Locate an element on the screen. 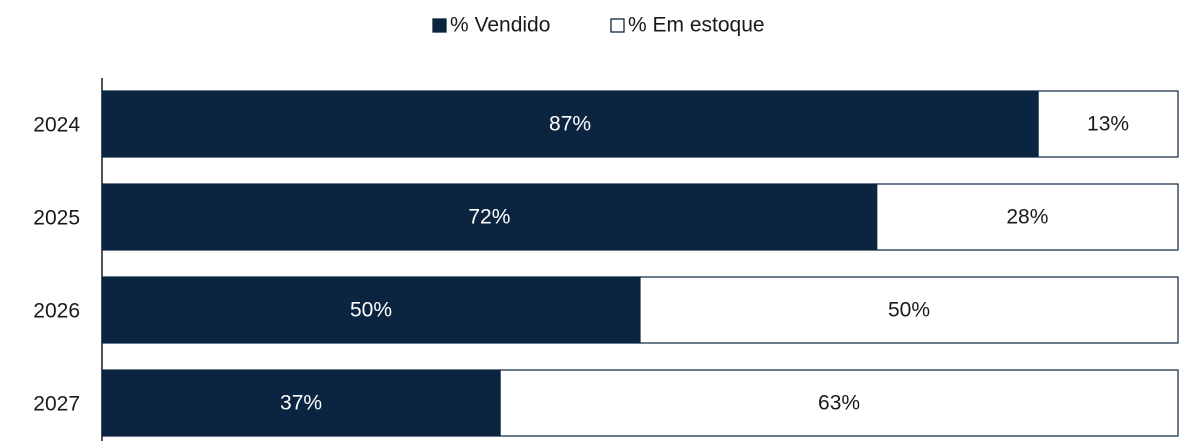  value-label: 63% is located at coordinates (839, 403).